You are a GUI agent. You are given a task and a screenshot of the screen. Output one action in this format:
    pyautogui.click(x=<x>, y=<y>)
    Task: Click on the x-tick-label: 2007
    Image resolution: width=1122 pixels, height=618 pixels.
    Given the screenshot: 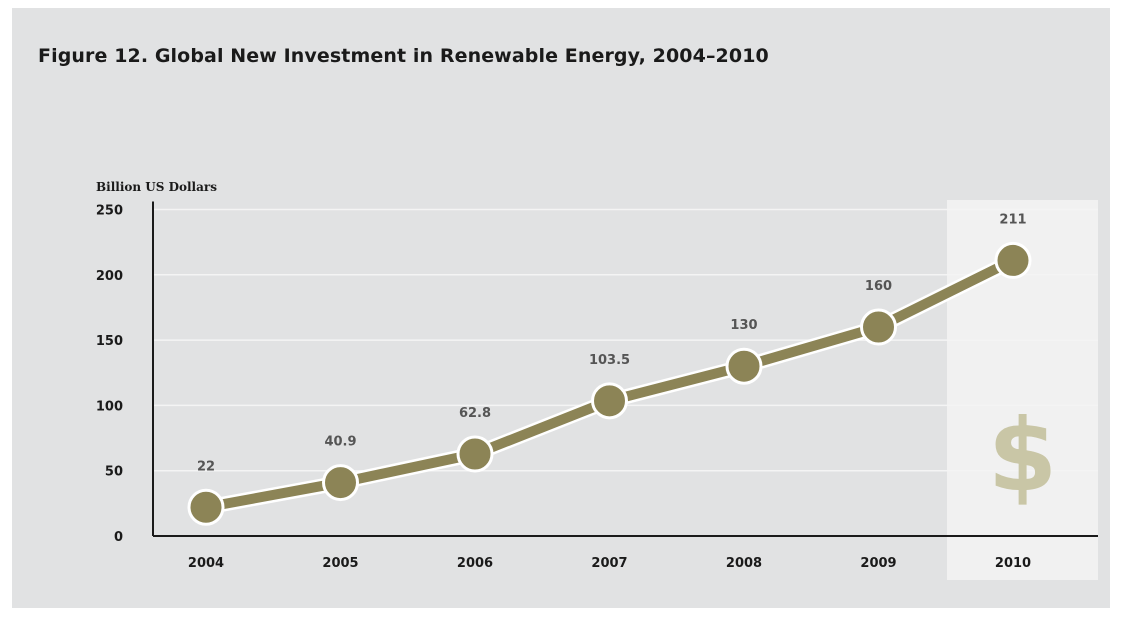 What is the action you would take?
    pyautogui.click(x=609, y=563)
    